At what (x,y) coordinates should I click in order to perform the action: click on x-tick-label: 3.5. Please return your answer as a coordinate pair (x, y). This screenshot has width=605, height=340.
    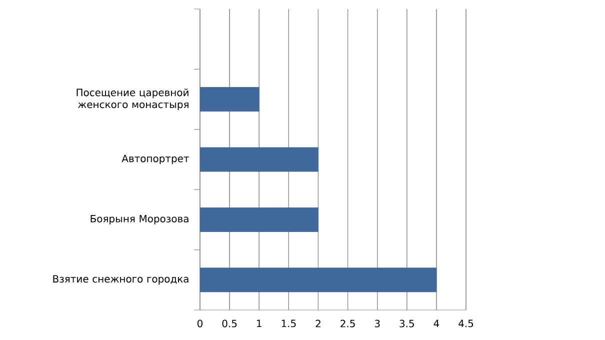
    Looking at the image, I should click on (407, 324).